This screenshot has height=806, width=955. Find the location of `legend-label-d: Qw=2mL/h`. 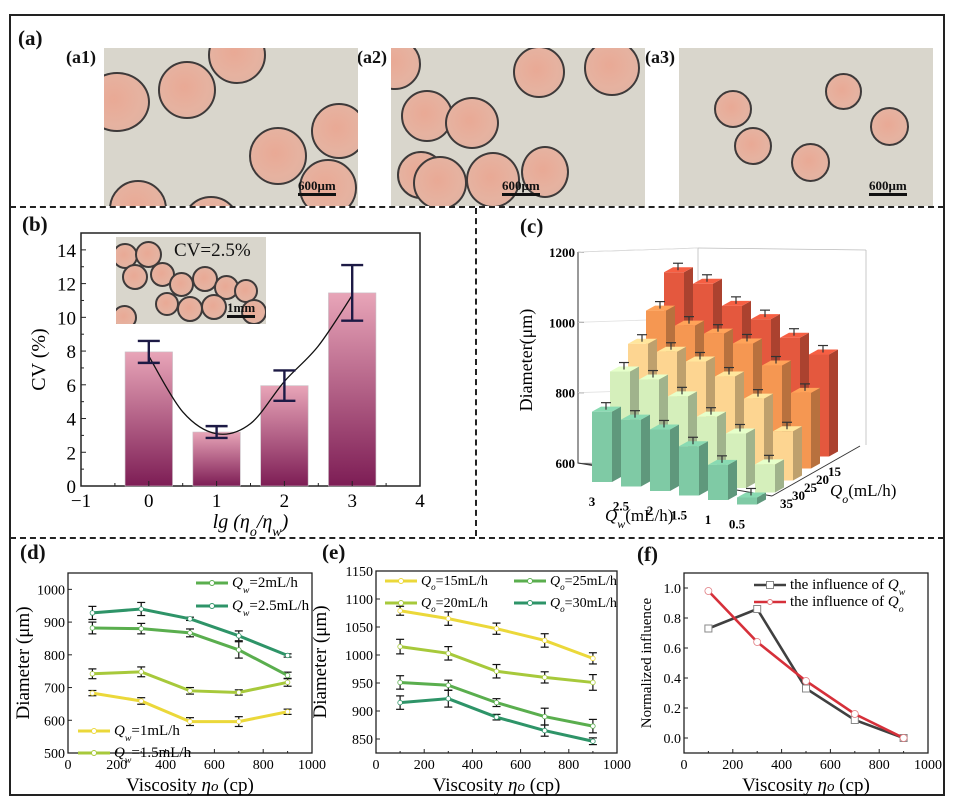

legend-label-d: Qw=2mL/h is located at coordinates (265, 585).